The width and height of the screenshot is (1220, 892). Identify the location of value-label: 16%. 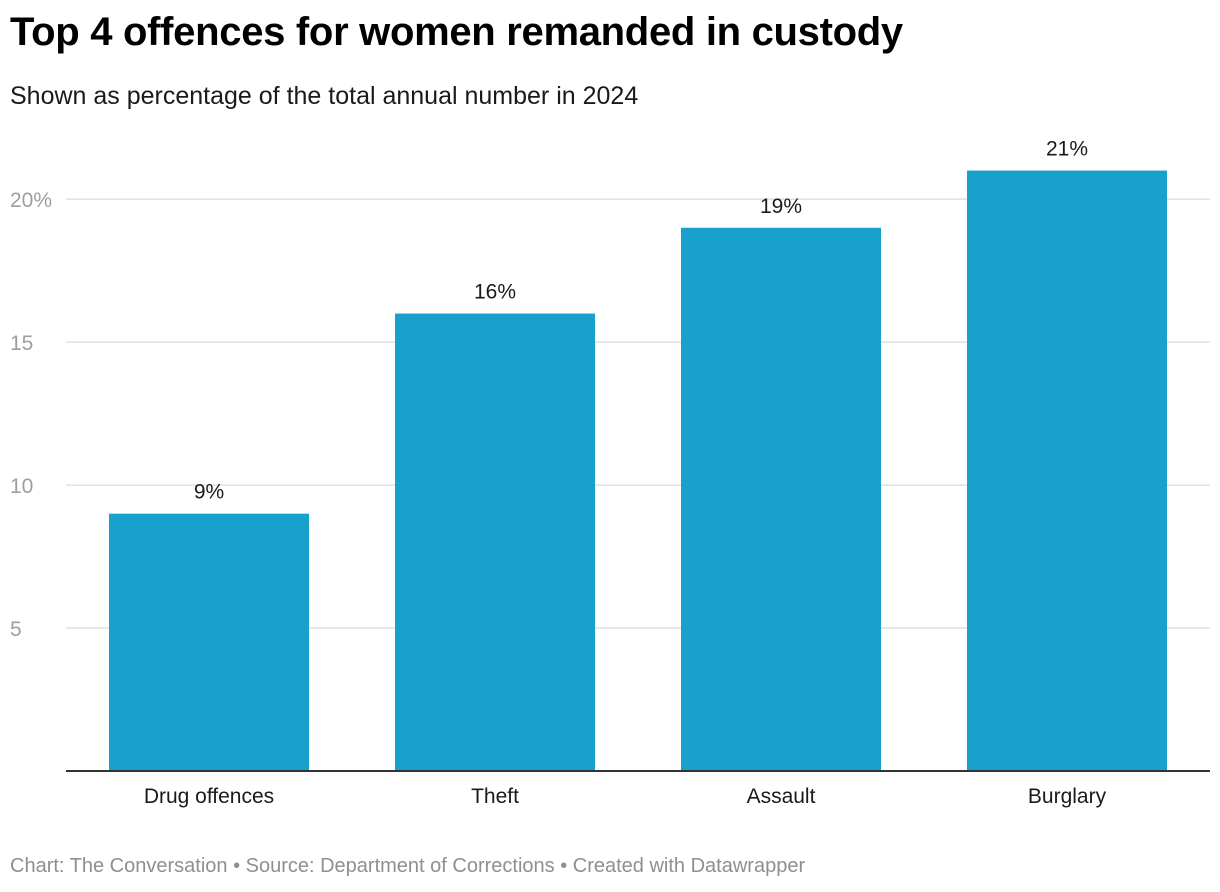
(495, 292).